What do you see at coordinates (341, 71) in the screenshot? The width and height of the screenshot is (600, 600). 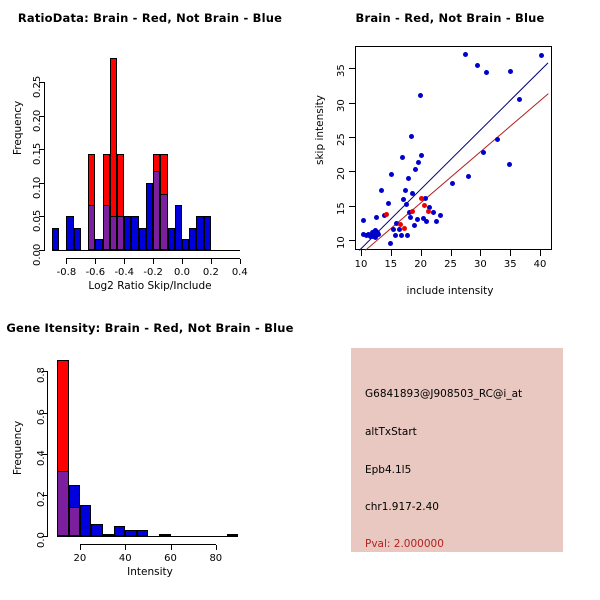 I see `y-tick-label: 35` at bounding box center [341, 71].